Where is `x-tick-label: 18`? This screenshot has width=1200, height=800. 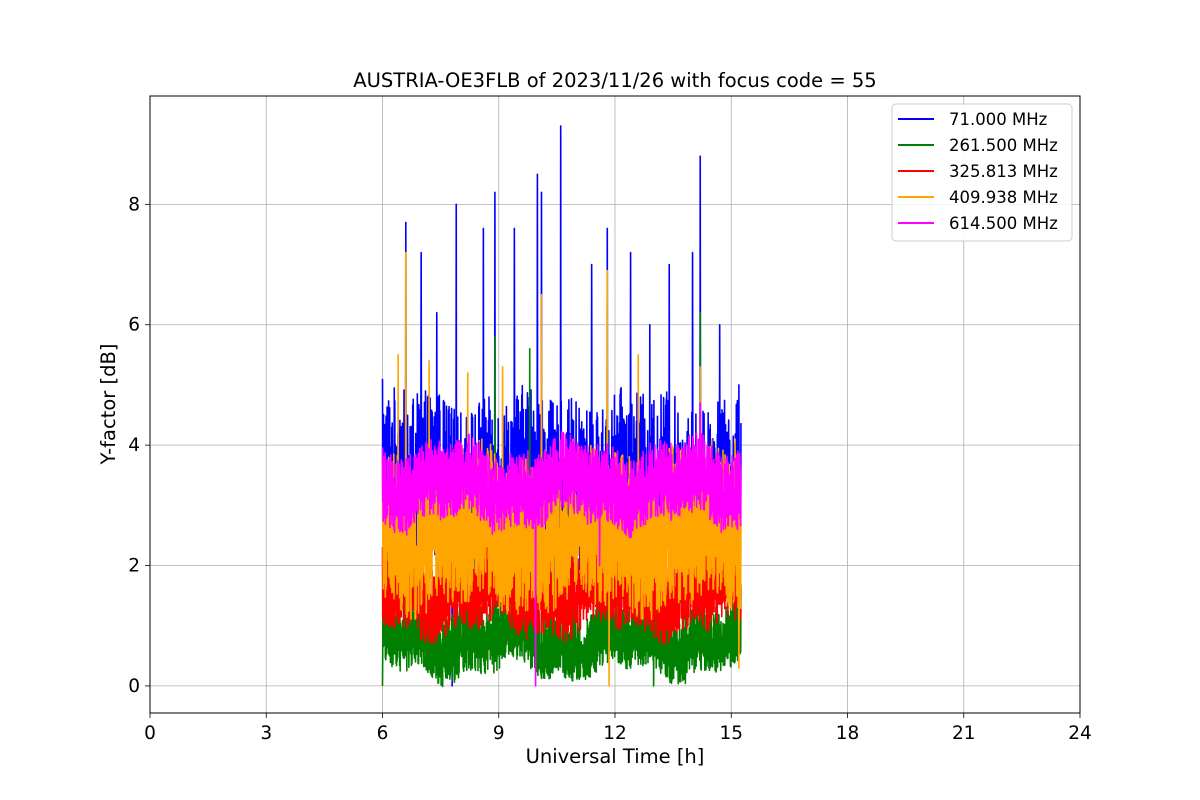
x-tick-label: 18 is located at coordinates (848, 733).